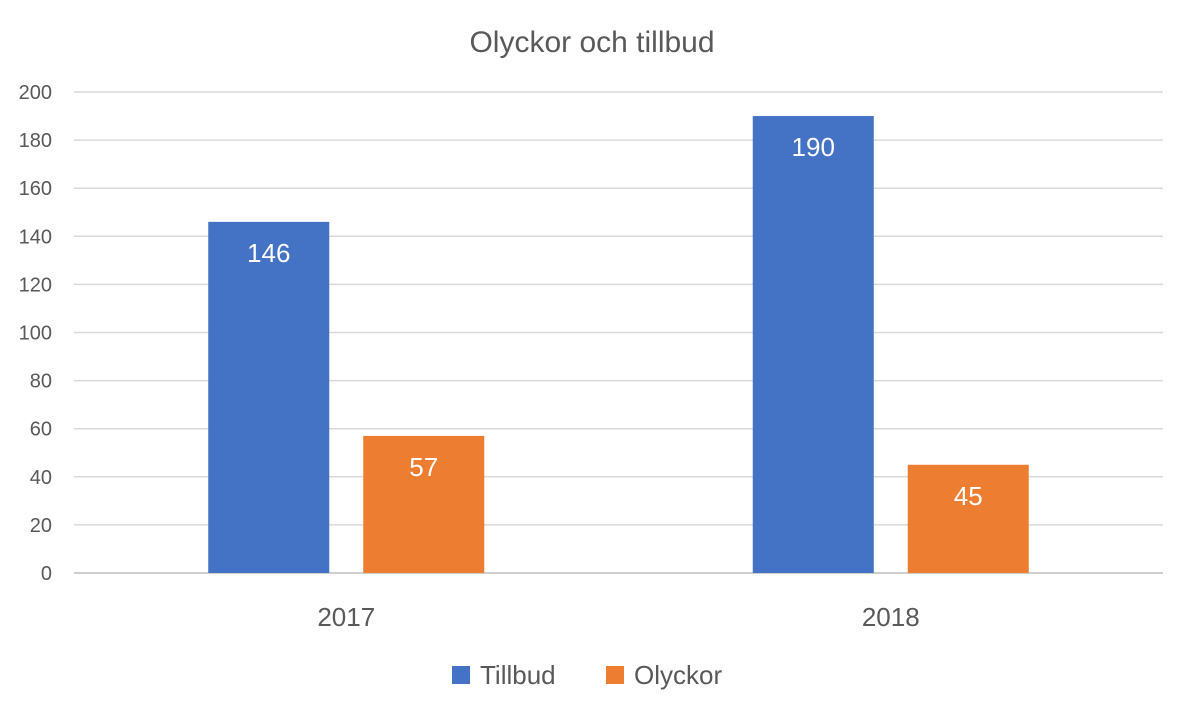 Image resolution: width=1185 pixels, height=714 pixels. What do you see at coordinates (41, 430) in the screenshot?
I see `y-tick-label: 60` at bounding box center [41, 430].